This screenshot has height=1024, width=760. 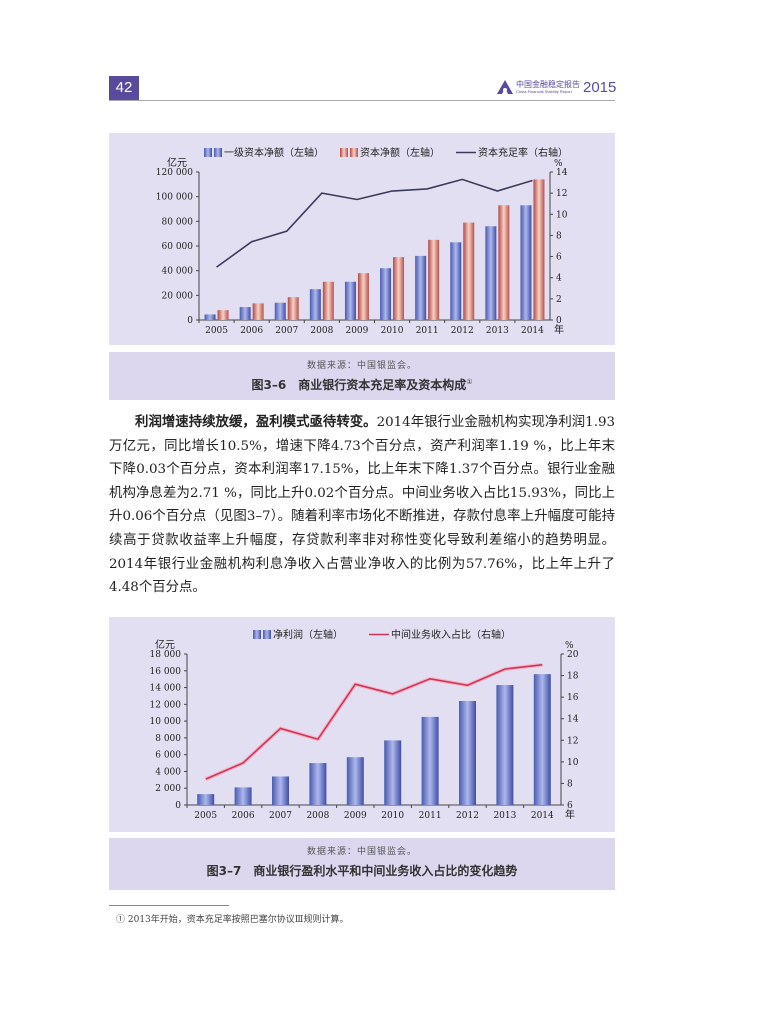 I want to click on page-number: 42, so click(x=124, y=88).